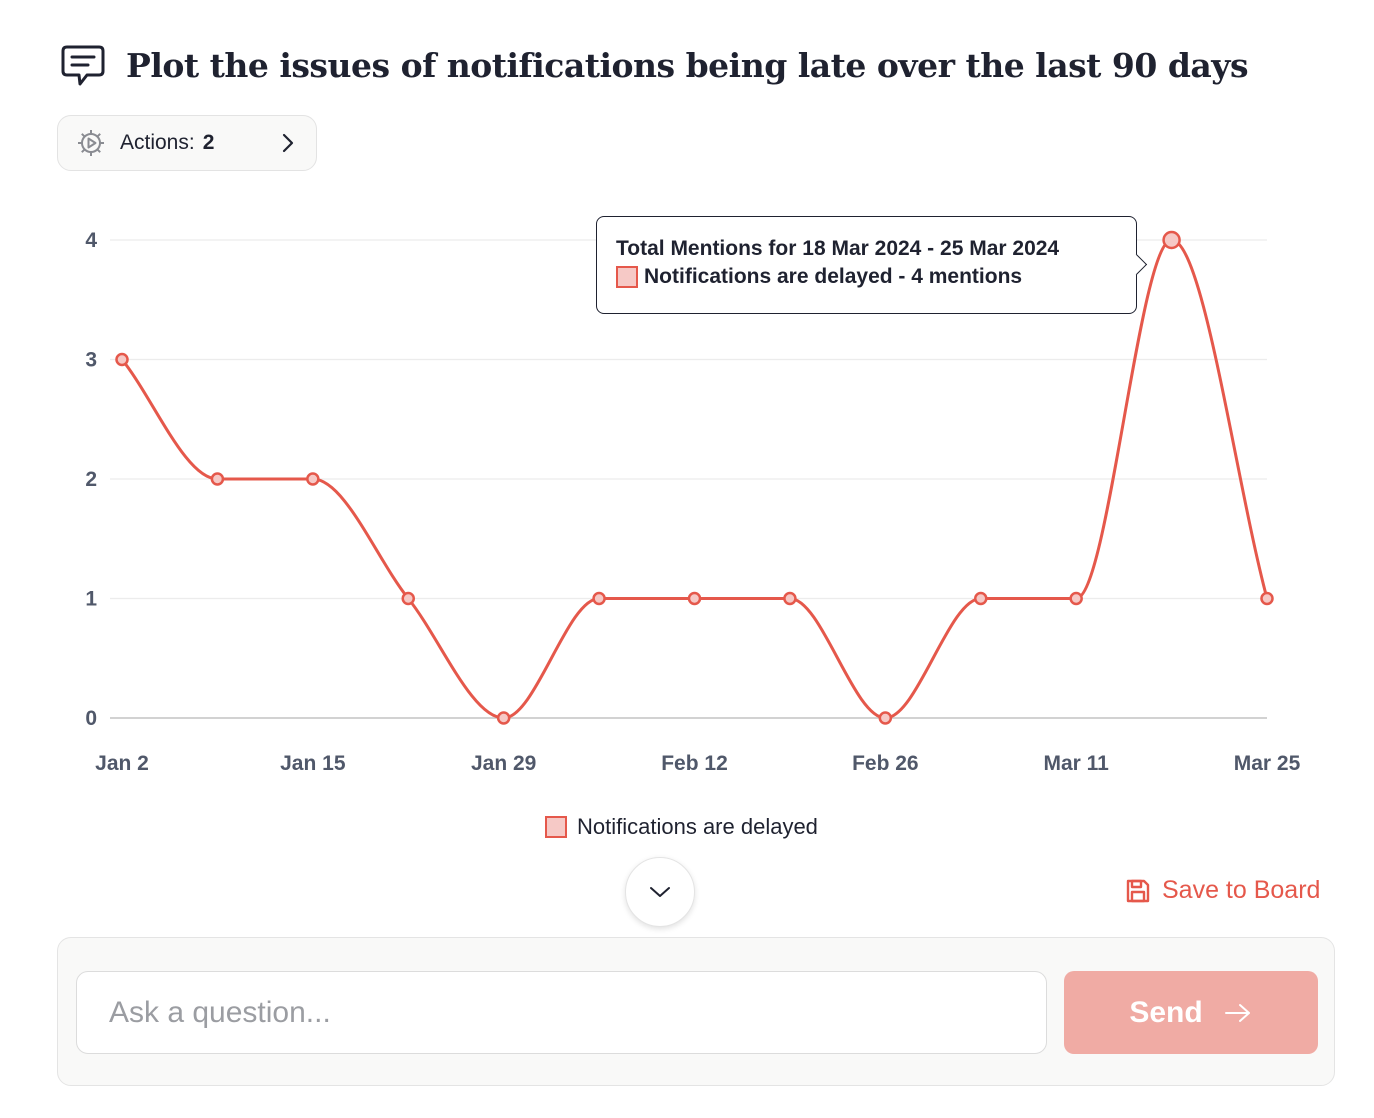 This screenshot has width=1374, height=1118. What do you see at coordinates (556, 827) in the screenshot?
I see `legend-swatch` at bounding box center [556, 827].